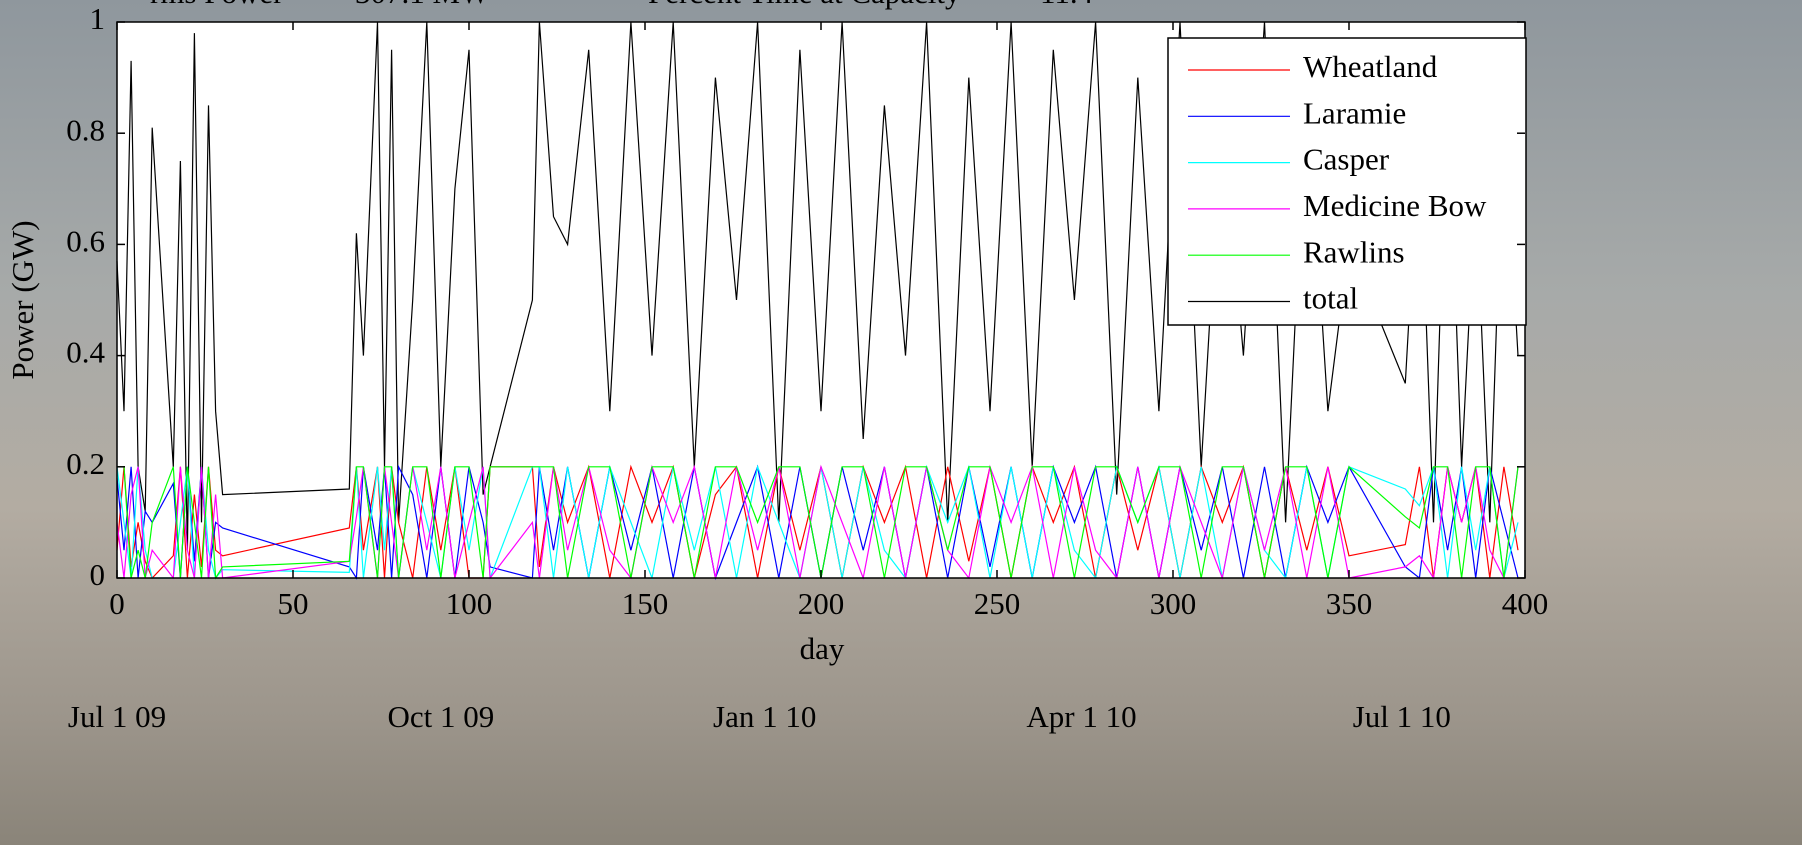 This screenshot has width=1802, height=845. I want to click on date-label: Apr 1 10, so click(1081, 716).